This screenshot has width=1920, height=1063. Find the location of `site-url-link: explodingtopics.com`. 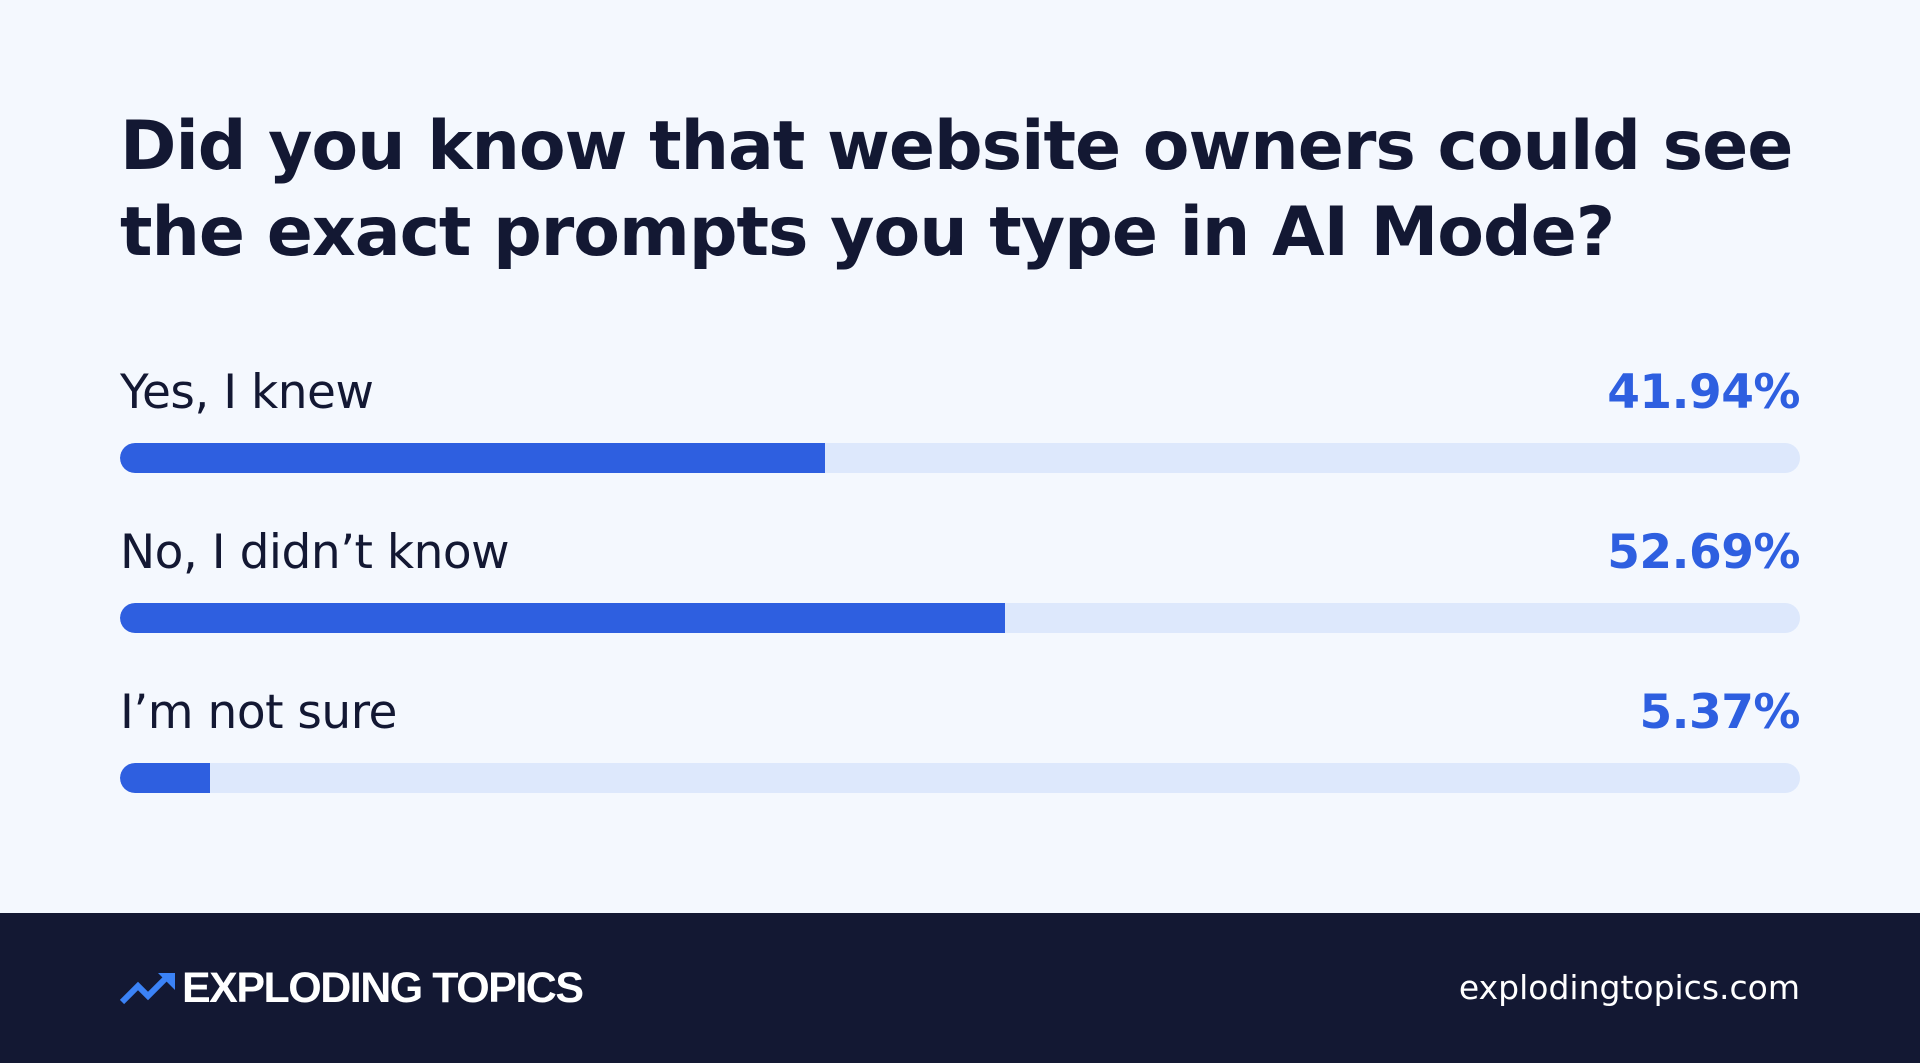

site-url-link: explodingtopics.com is located at coordinates (1629, 987).